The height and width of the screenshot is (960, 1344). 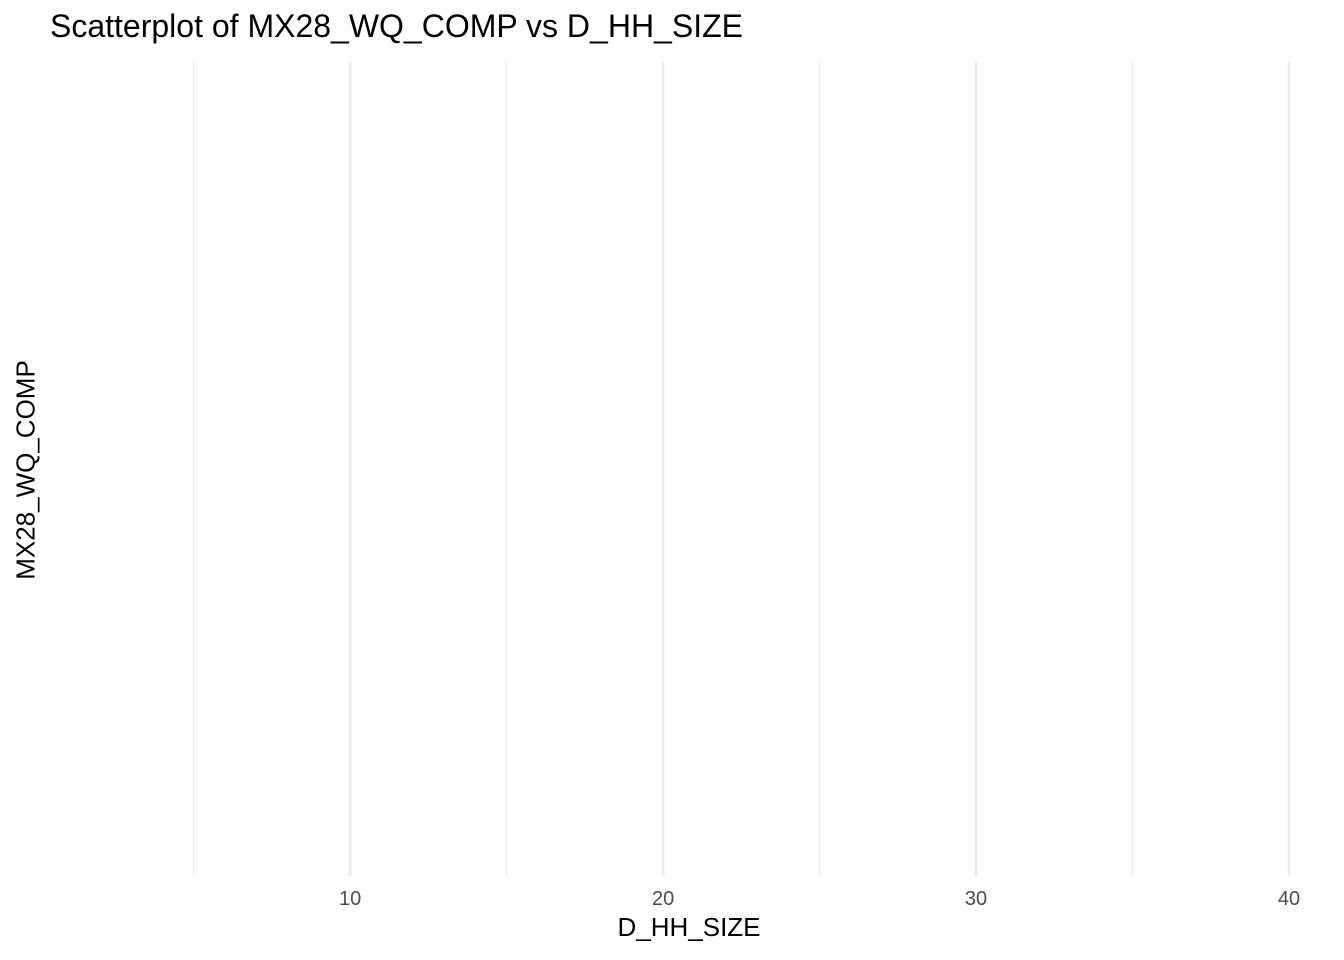 I want to click on x-tick-labels: 10 20 30 40, so click(x=819, y=899).